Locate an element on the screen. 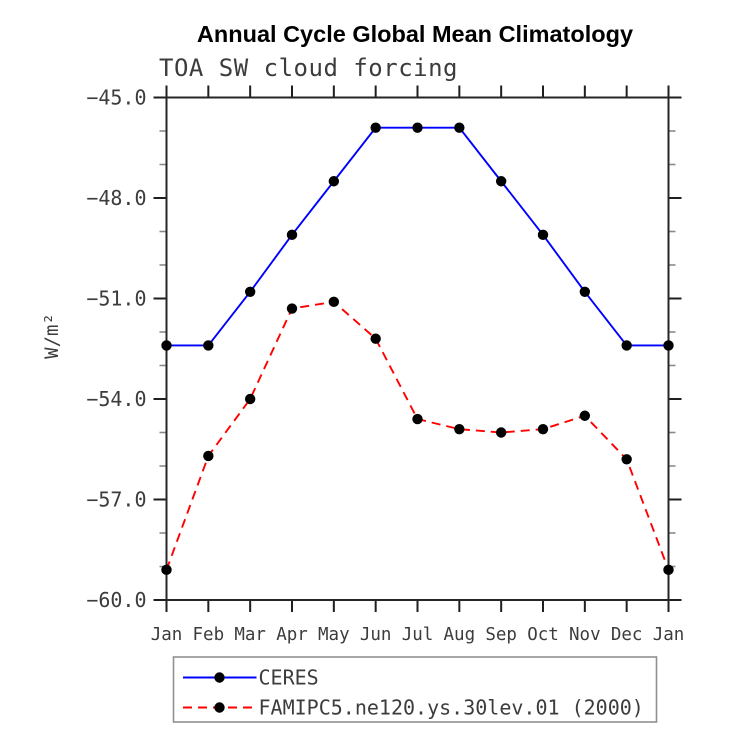 The image size is (733, 751). y-tick-label: −60.0 is located at coordinates (116, 600).